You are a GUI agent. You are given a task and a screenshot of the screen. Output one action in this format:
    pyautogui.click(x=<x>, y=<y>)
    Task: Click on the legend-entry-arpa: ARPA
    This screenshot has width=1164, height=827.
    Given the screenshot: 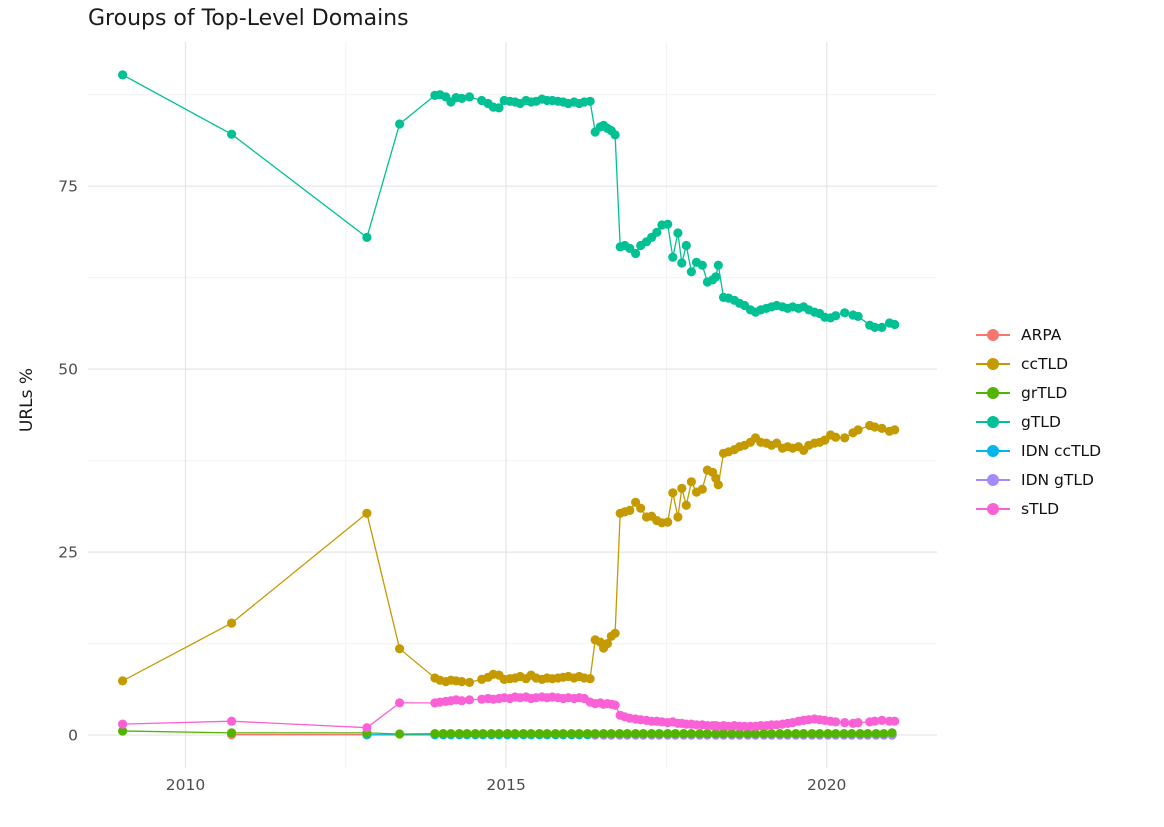 What is the action you would take?
    pyautogui.click(x=1038, y=334)
    